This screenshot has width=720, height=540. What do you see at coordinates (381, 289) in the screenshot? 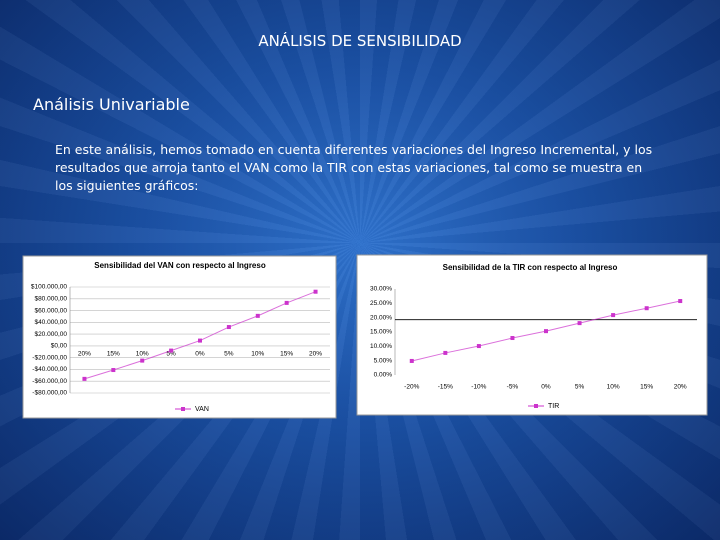
I see `y-tick-label: 30.00%` at bounding box center [381, 289].